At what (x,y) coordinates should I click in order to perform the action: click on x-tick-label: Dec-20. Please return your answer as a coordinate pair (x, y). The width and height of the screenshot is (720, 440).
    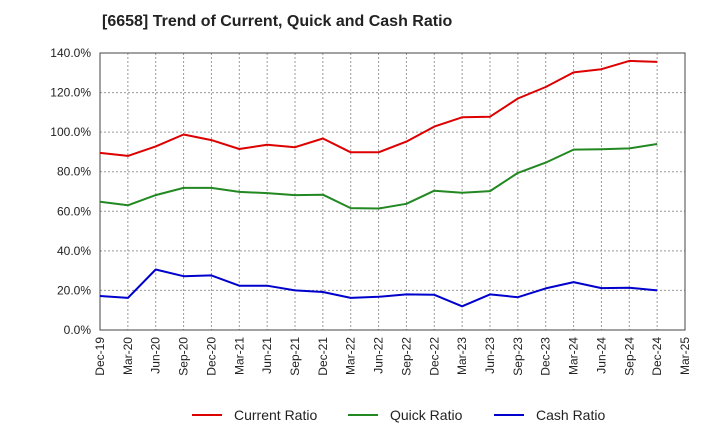
    Looking at the image, I should click on (211, 356).